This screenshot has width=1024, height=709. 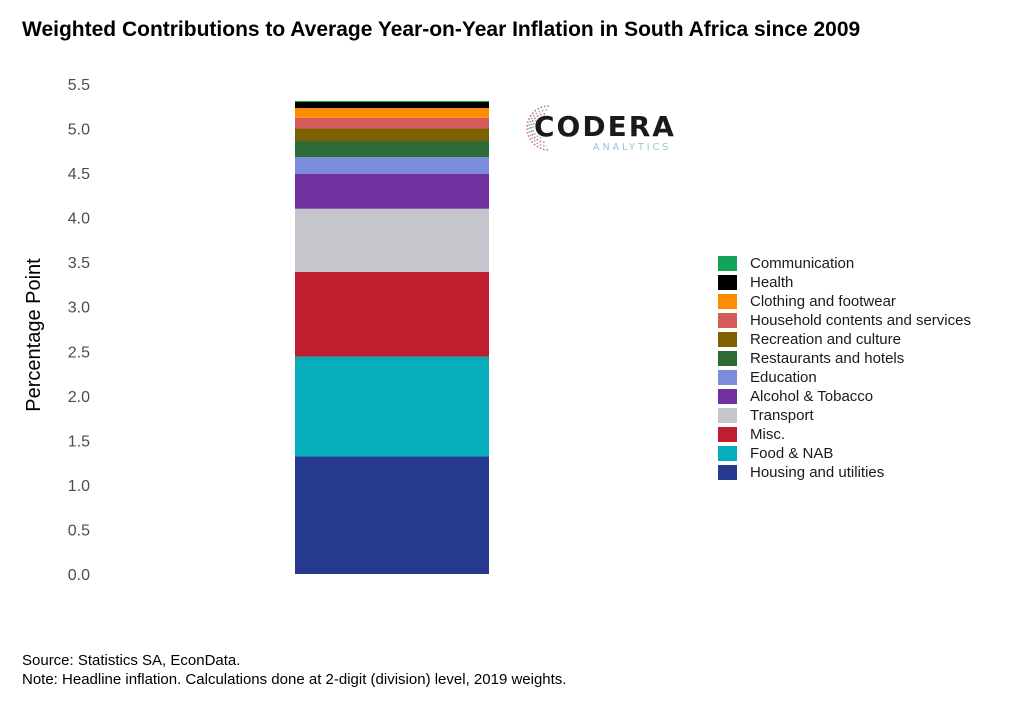 I want to click on legend-label: Alcohol & Tobacco, so click(x=812, y=396).